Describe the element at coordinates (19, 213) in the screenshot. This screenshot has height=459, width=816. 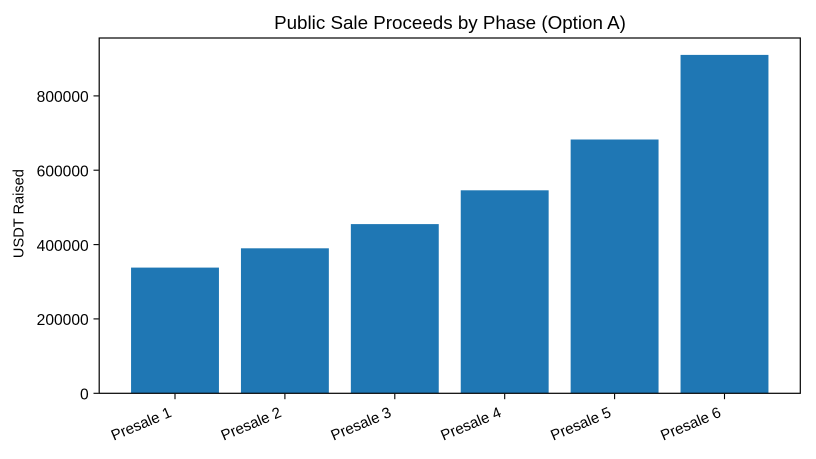
I see `svg-text: USDT Raised` at that location.